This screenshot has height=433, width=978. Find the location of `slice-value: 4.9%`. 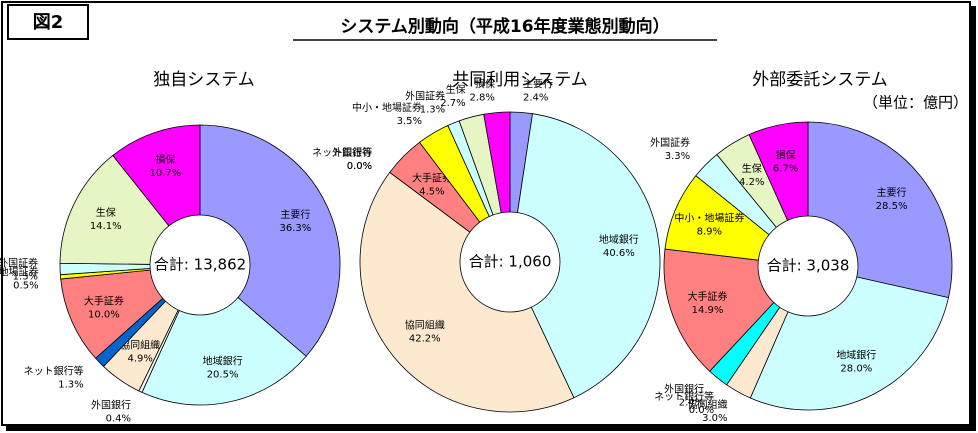

slice-value: 4.9% is located at coordinates (139, 358).